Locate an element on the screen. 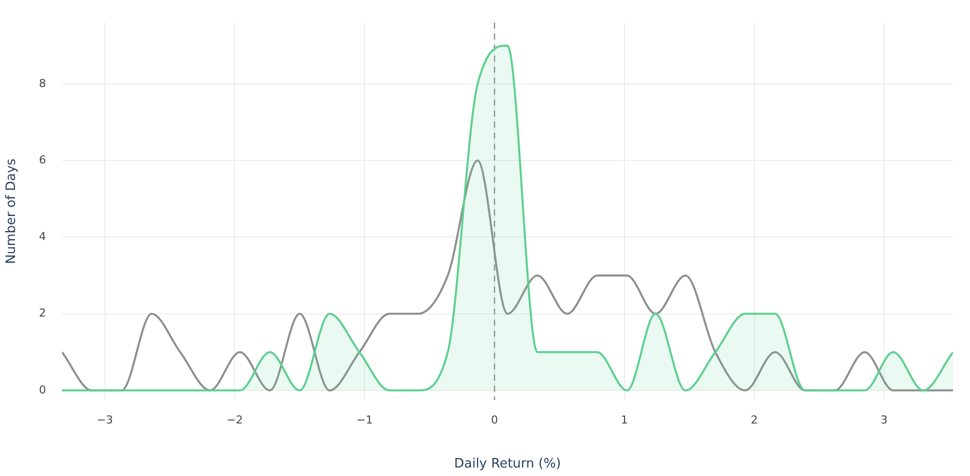 The image size is (970, 476). y-tick-label: 4 is located at coordinates (42, 237).